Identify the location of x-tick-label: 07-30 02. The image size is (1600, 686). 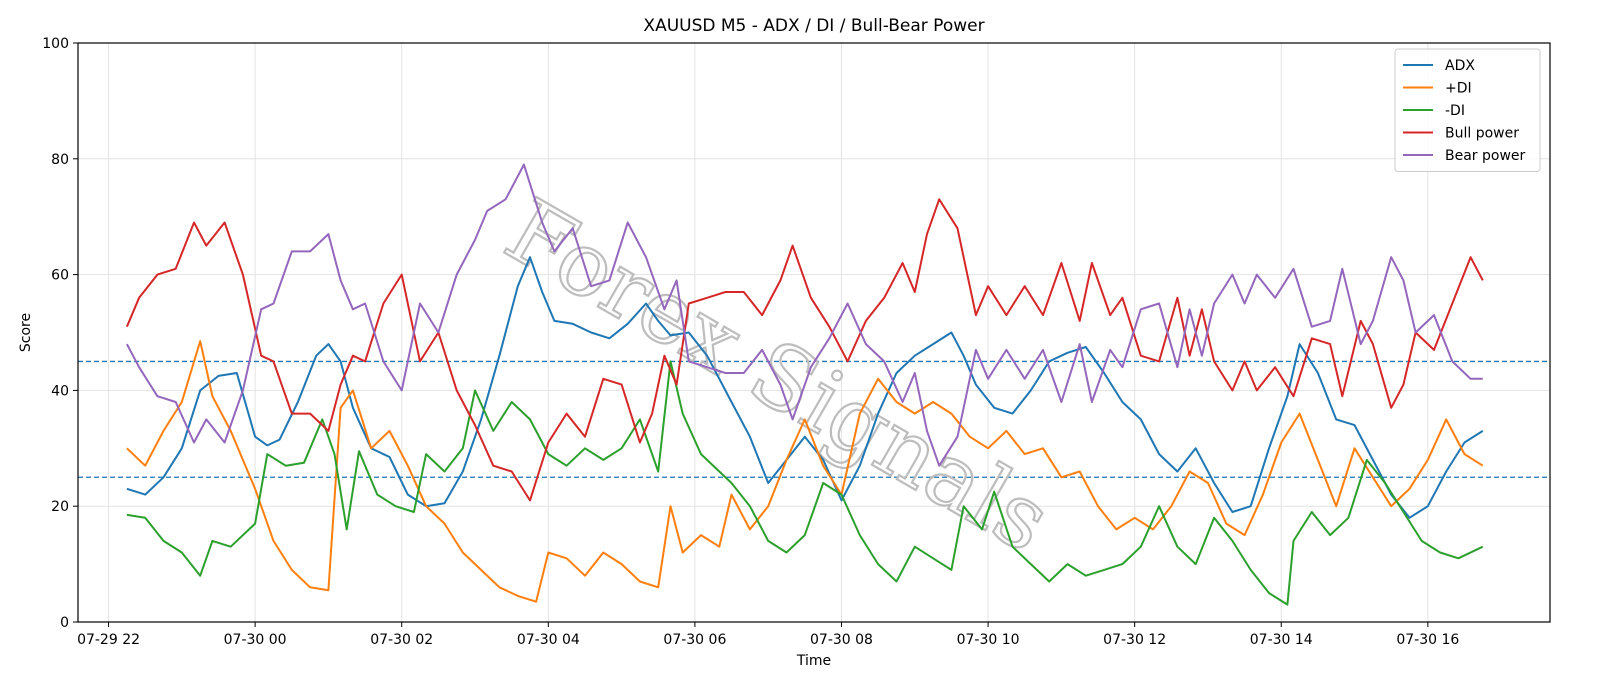
(401, 640).